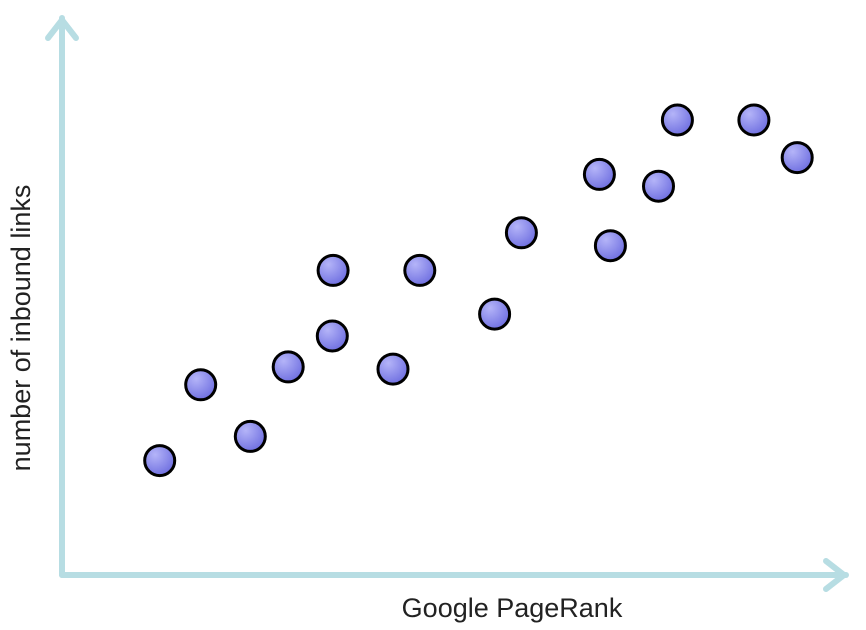  I want to click on x-axis-label: Google PageRank, so click(512, 608).